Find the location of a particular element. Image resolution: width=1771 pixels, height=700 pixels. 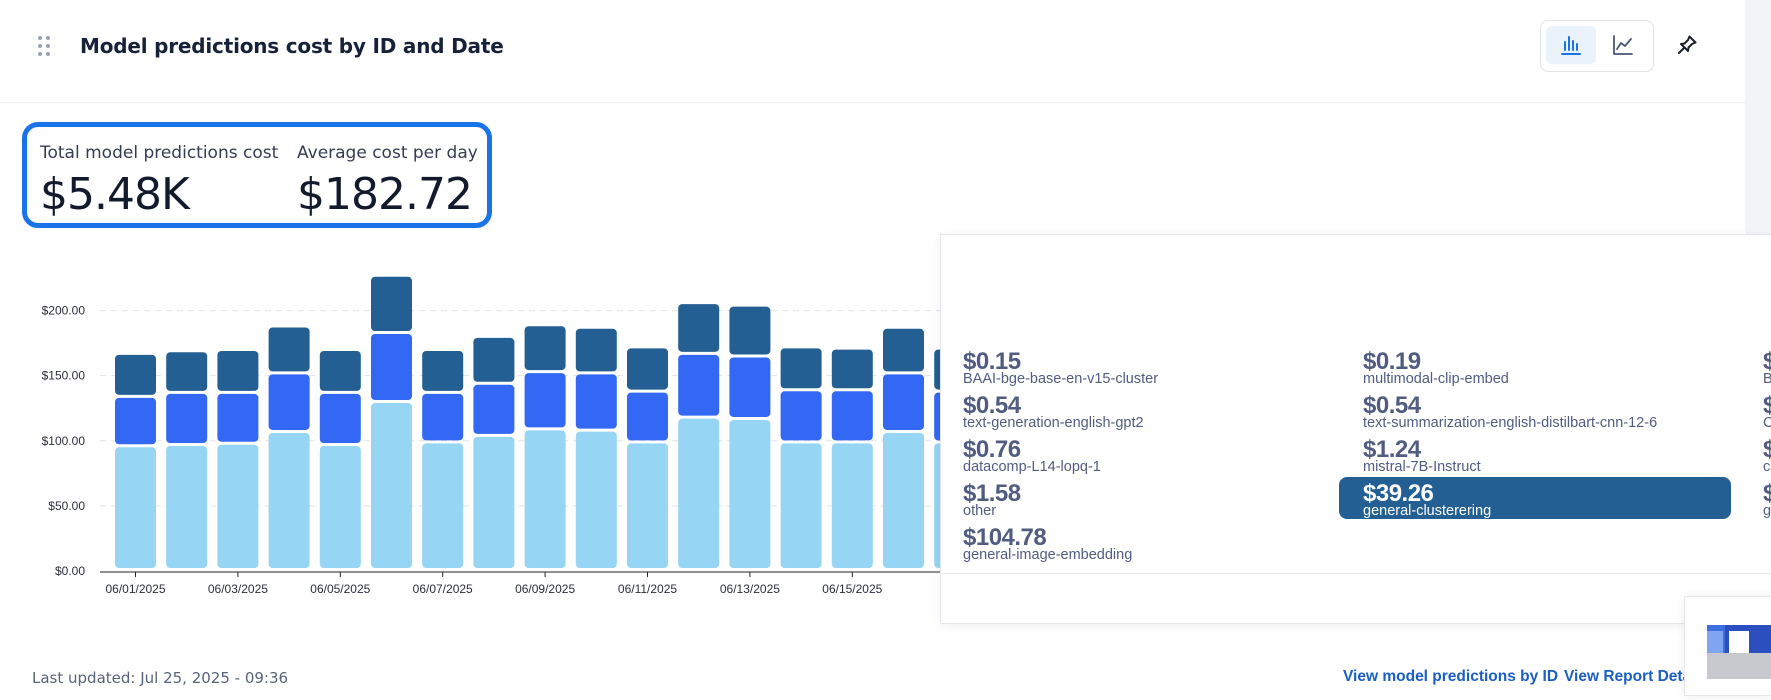

drag-handle-icon is located at coordinates (45, 47).